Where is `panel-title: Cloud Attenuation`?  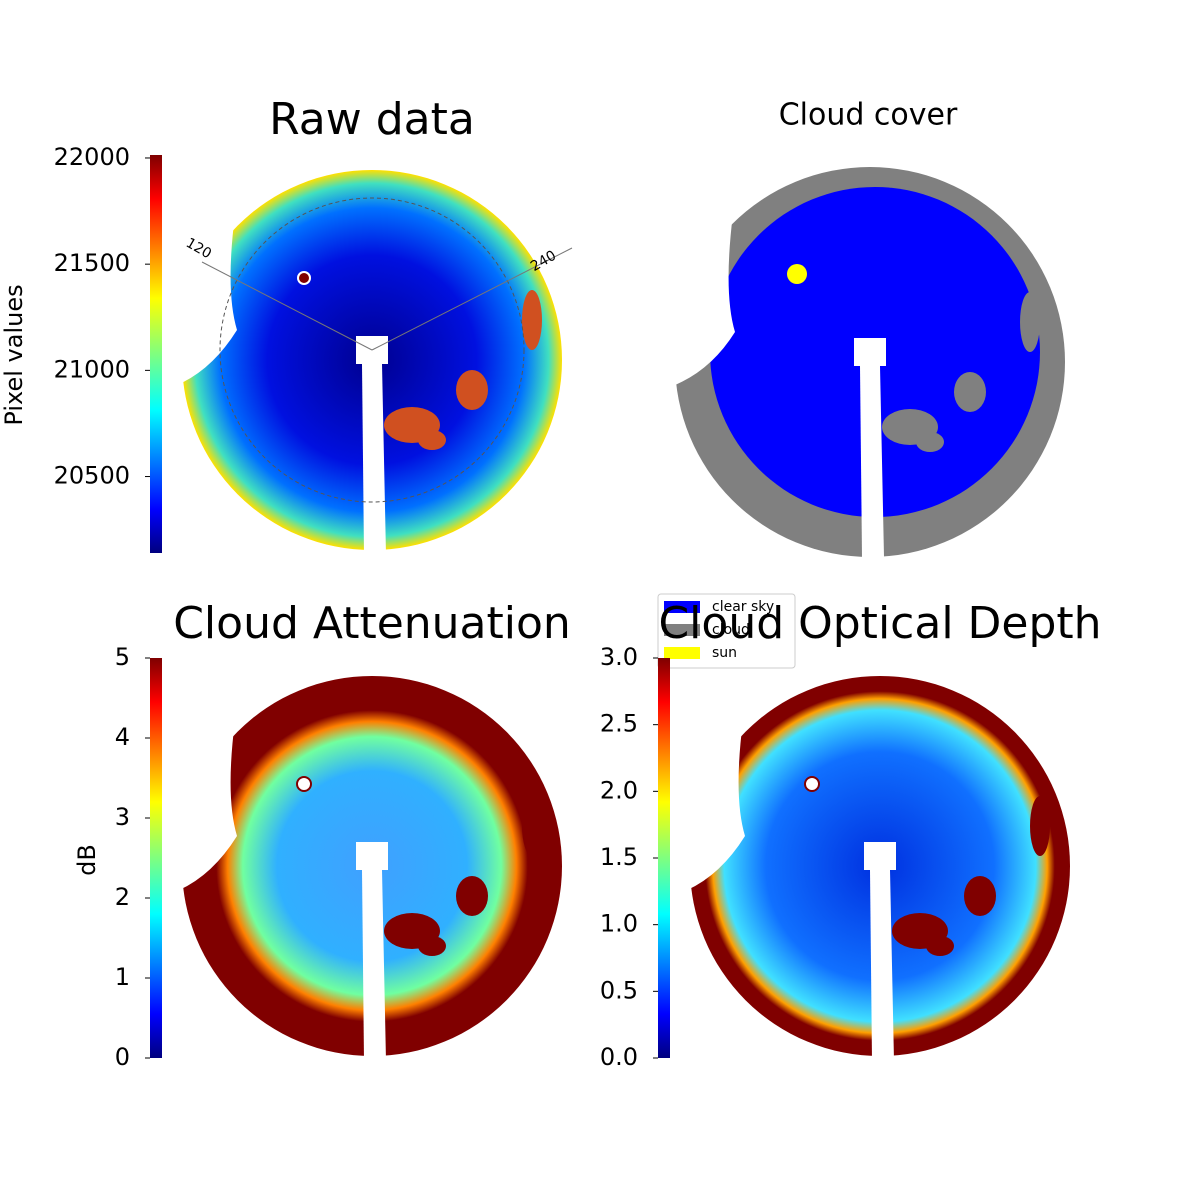 panel-title: Cloud Attenuation is located at coordinates (372, 623).